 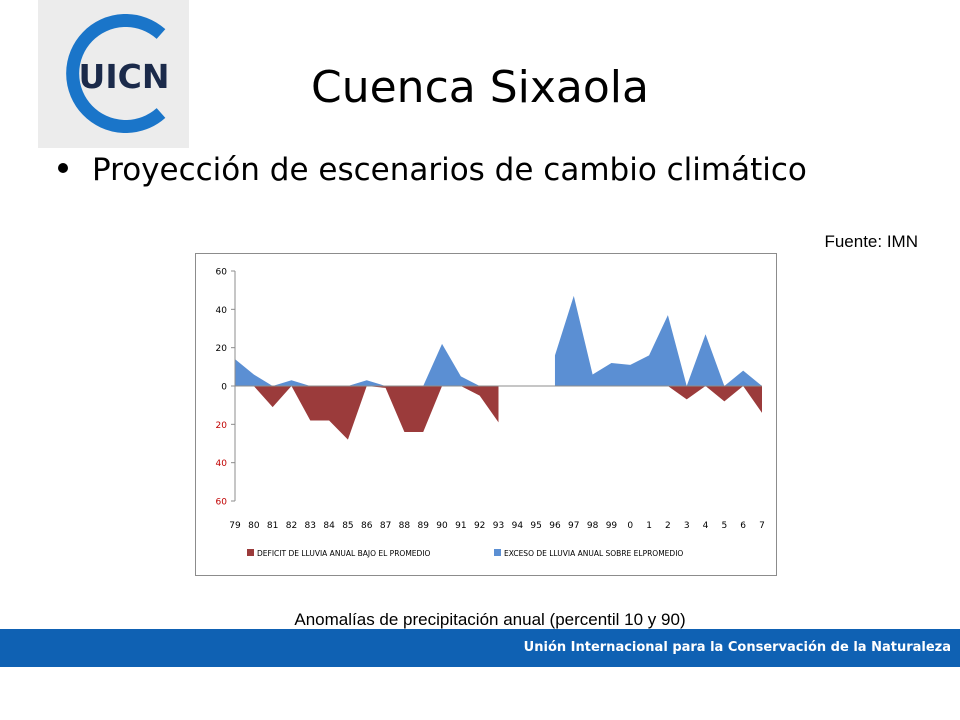 I want to click on x-tick-label: 85, so click(x=347, y=526).